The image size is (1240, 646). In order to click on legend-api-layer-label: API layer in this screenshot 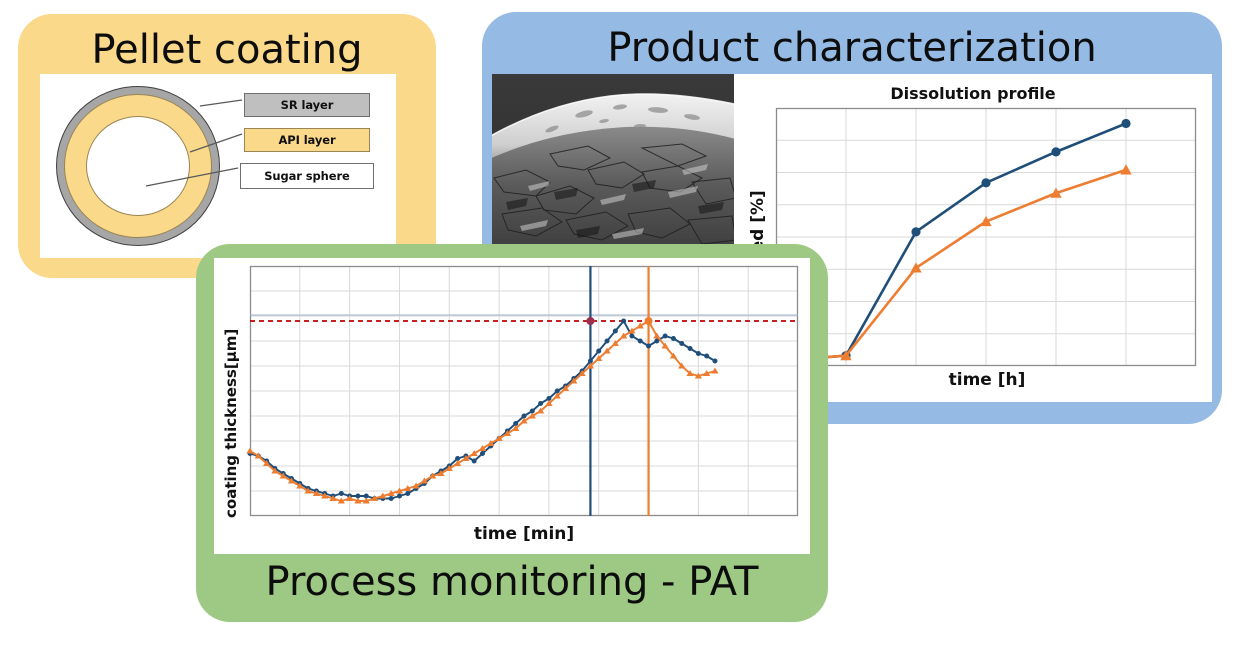, I will do `click(307, 140)`.